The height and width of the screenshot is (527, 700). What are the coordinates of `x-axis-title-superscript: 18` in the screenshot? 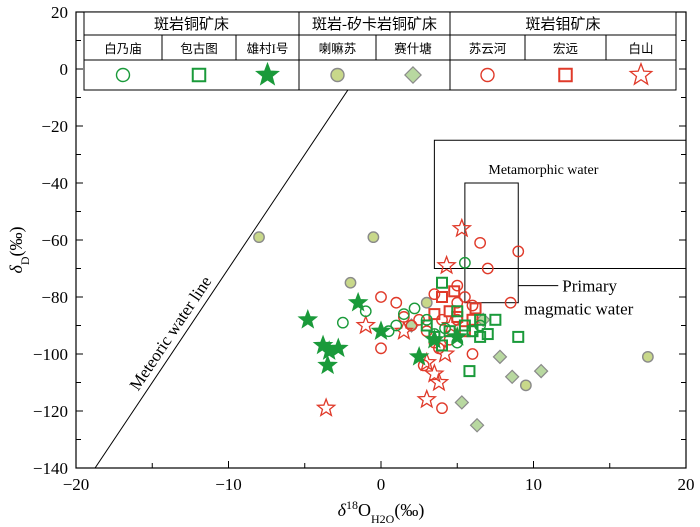 It's located at (352, 505).